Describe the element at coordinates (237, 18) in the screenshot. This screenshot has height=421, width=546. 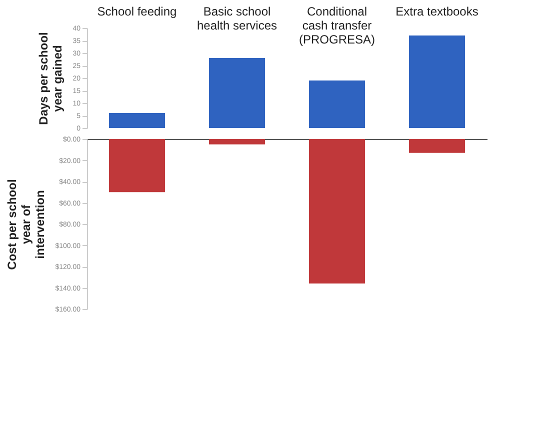
I see `x-tick-label: Basic school health services` at that location.